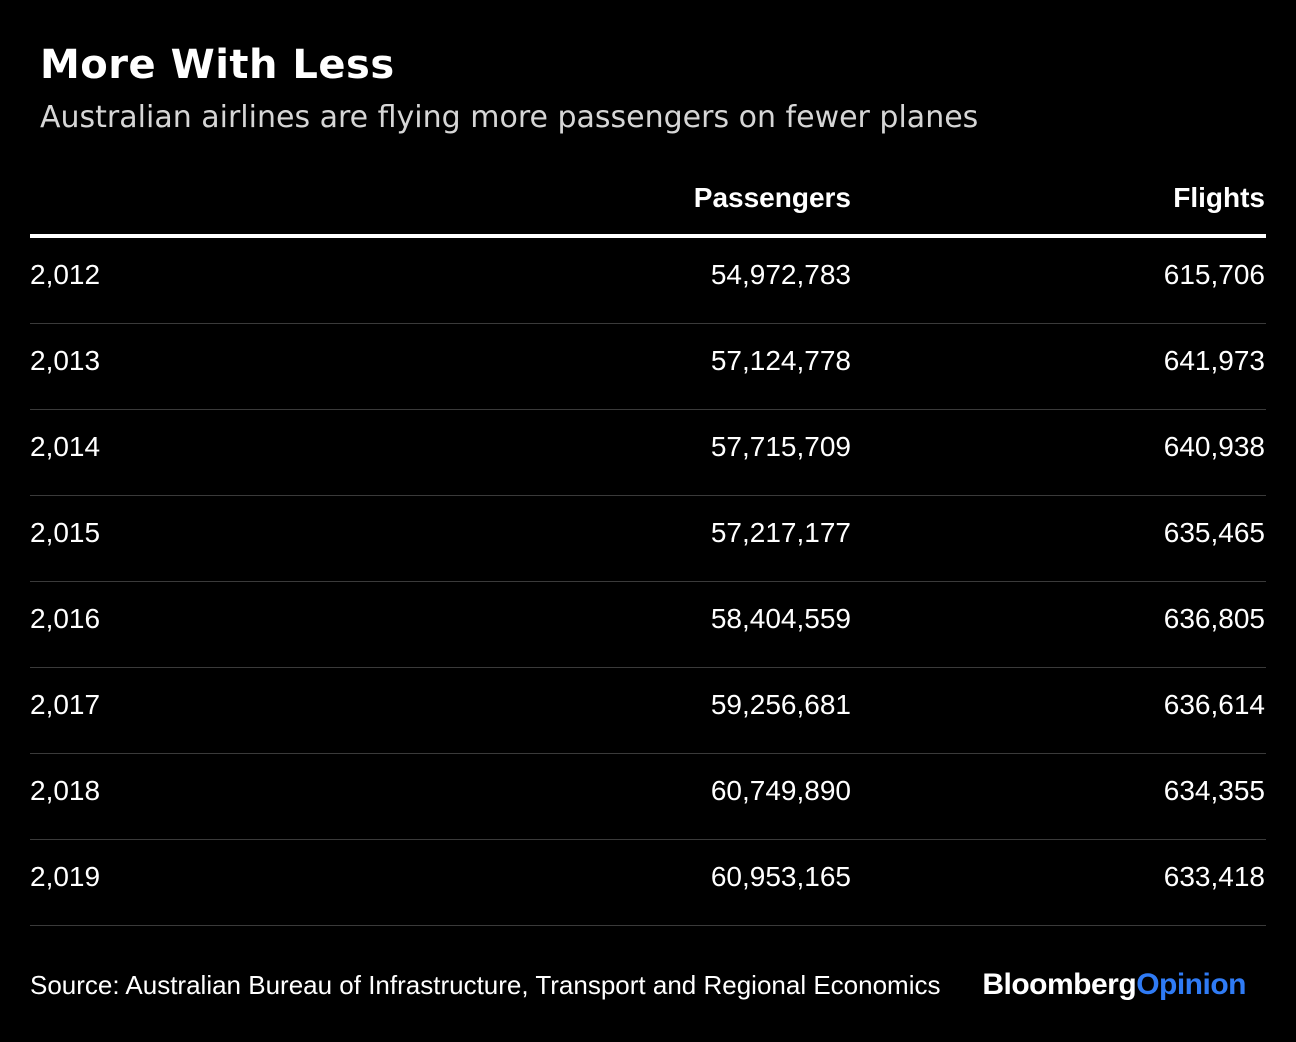  Describe the element at coordinates (780, 360) in the screenshot. I see `passengers-cell: 57,124,778` at that location.